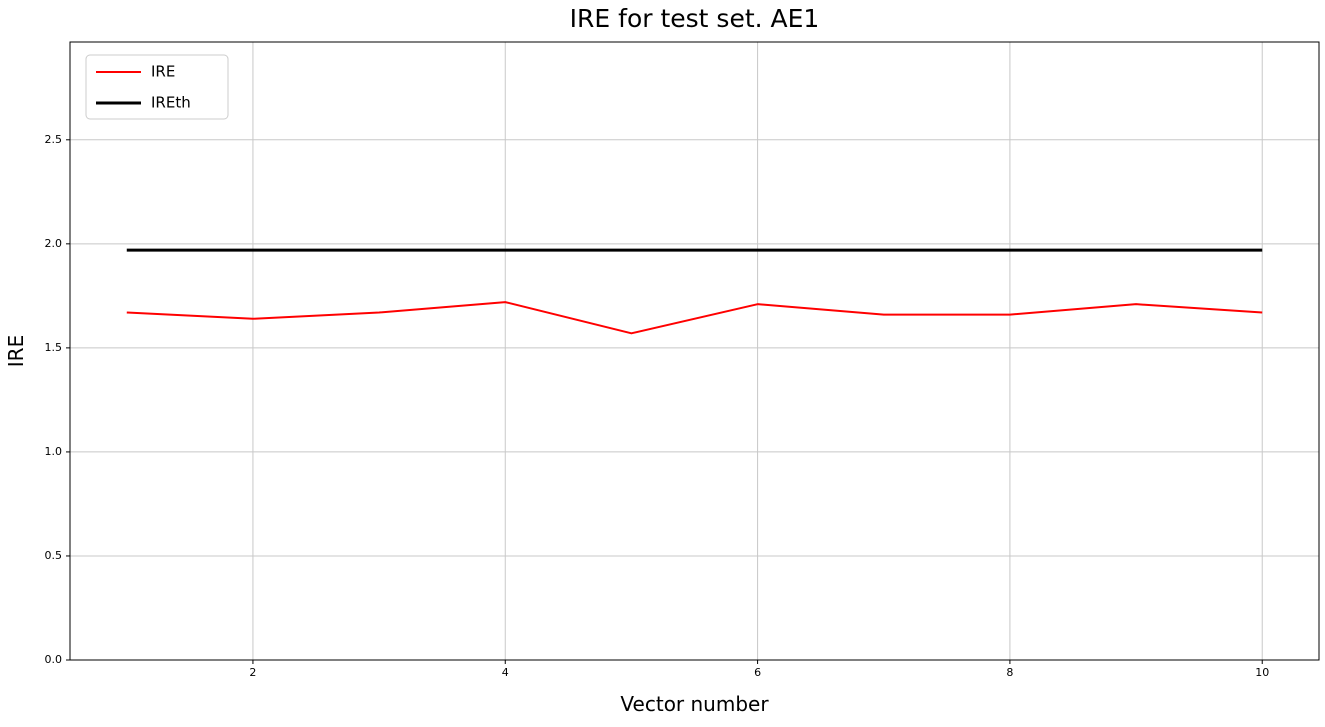  What do you see at coordinates (757, 672) in the screenshot?
I see `x-tick-label: 6` at bounding box center [757, 672].